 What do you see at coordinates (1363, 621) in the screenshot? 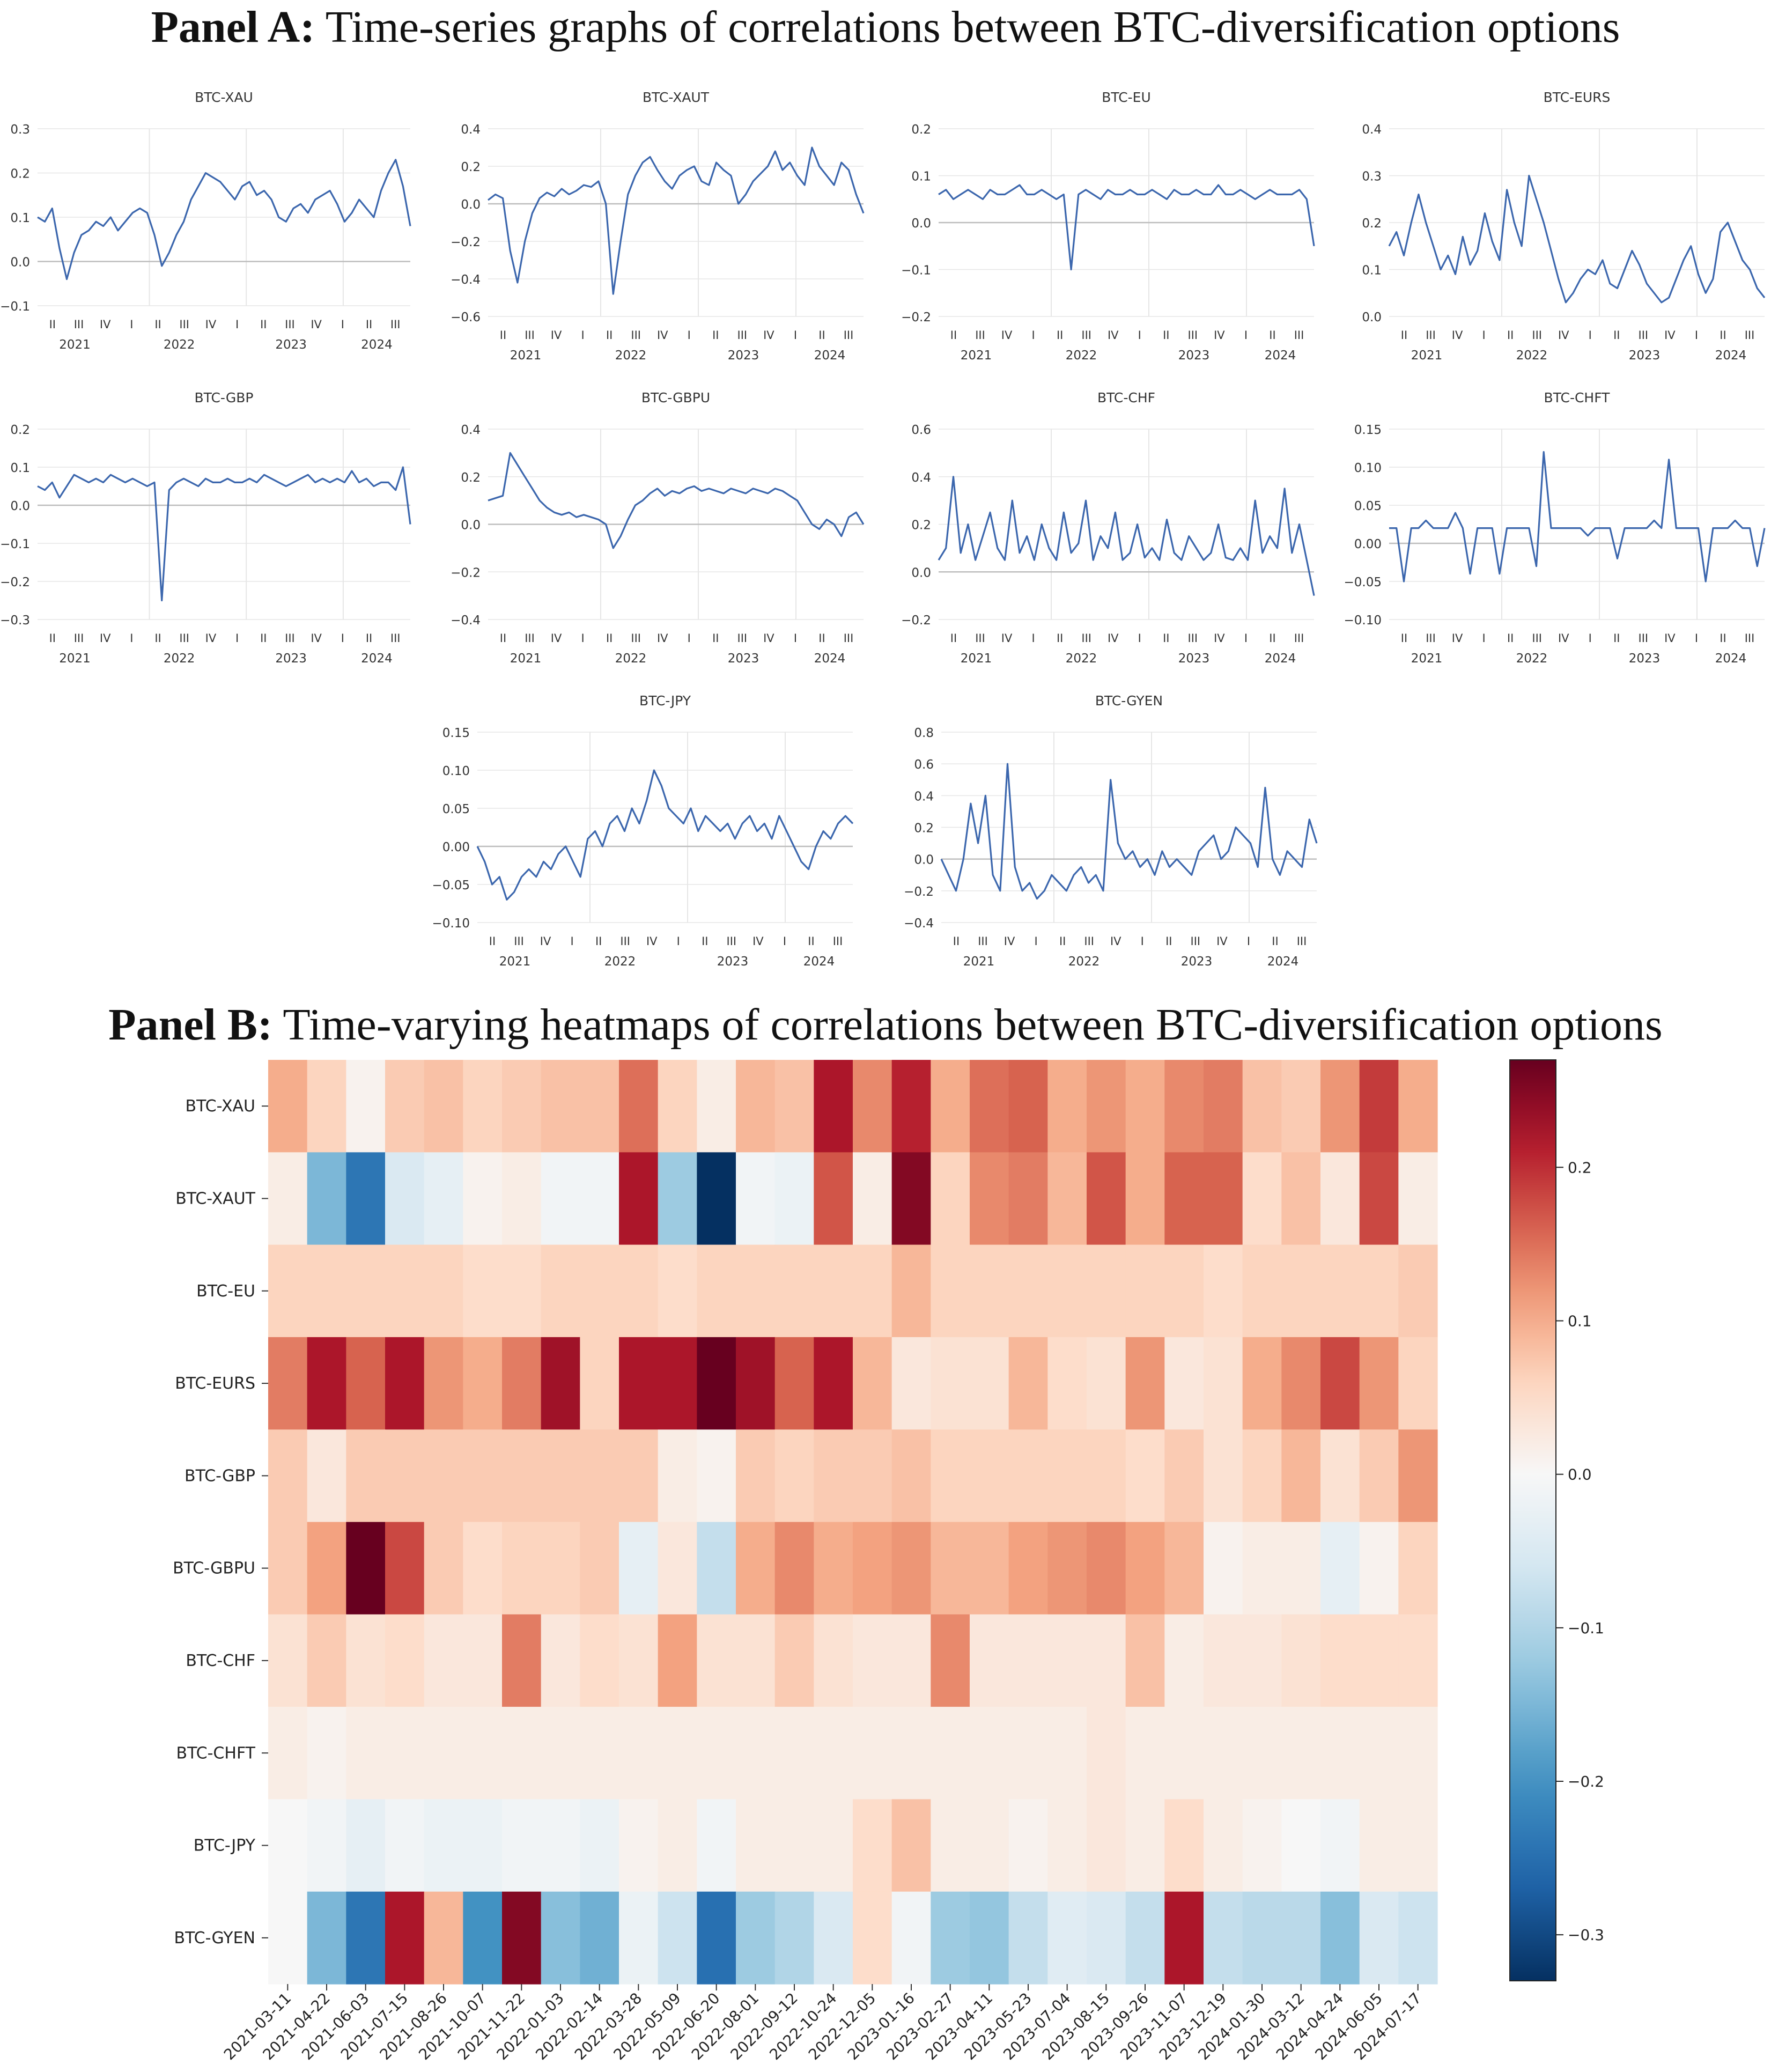
I see `y-tick-label: −0.10` at bounding box center [1363, 621].